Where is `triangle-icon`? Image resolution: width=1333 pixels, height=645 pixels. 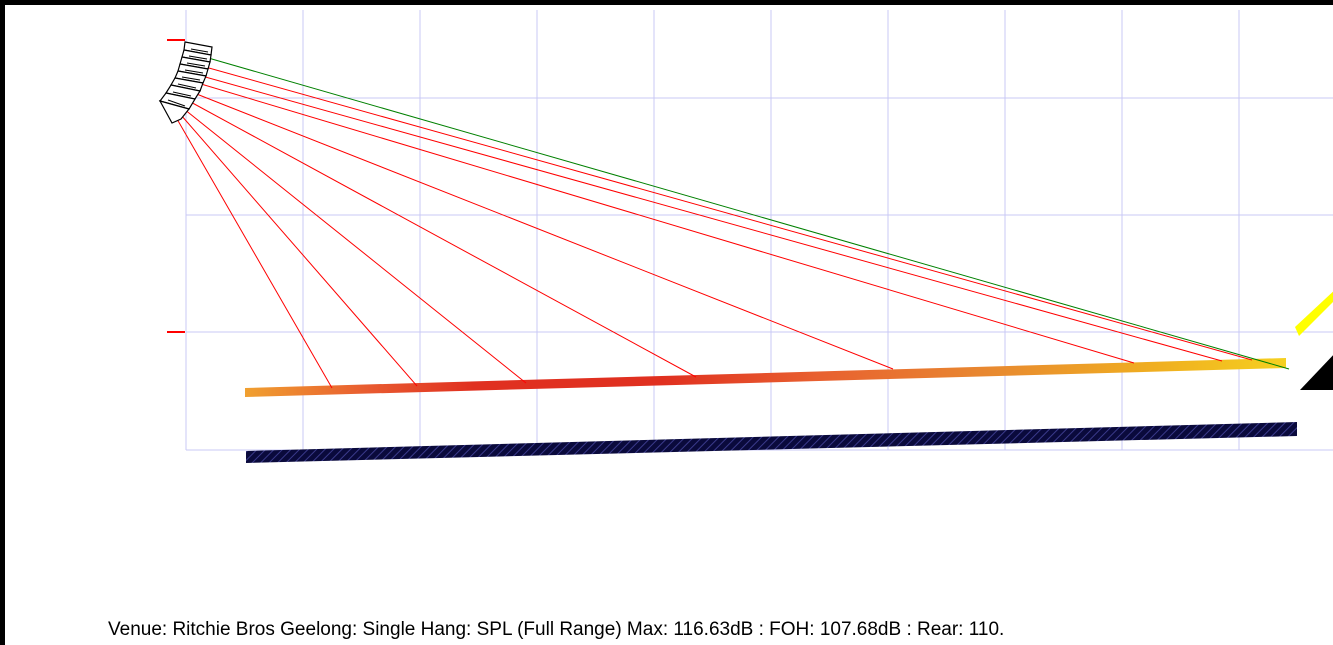 triangle-icon is located at coordinates (1316, 372).